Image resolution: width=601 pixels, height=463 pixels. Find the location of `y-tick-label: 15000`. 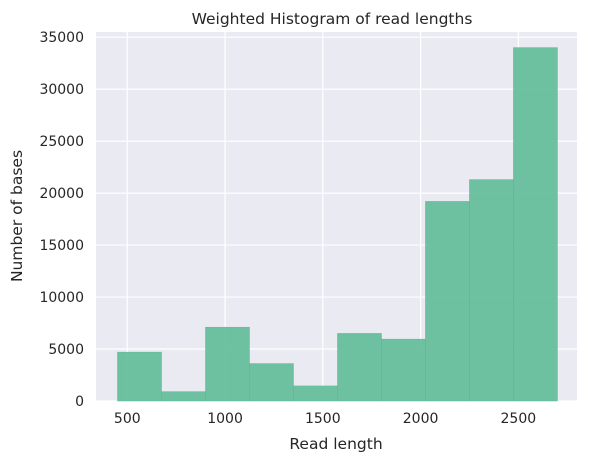

y-tick-label: 15000 is located at coordinates (61, 246).